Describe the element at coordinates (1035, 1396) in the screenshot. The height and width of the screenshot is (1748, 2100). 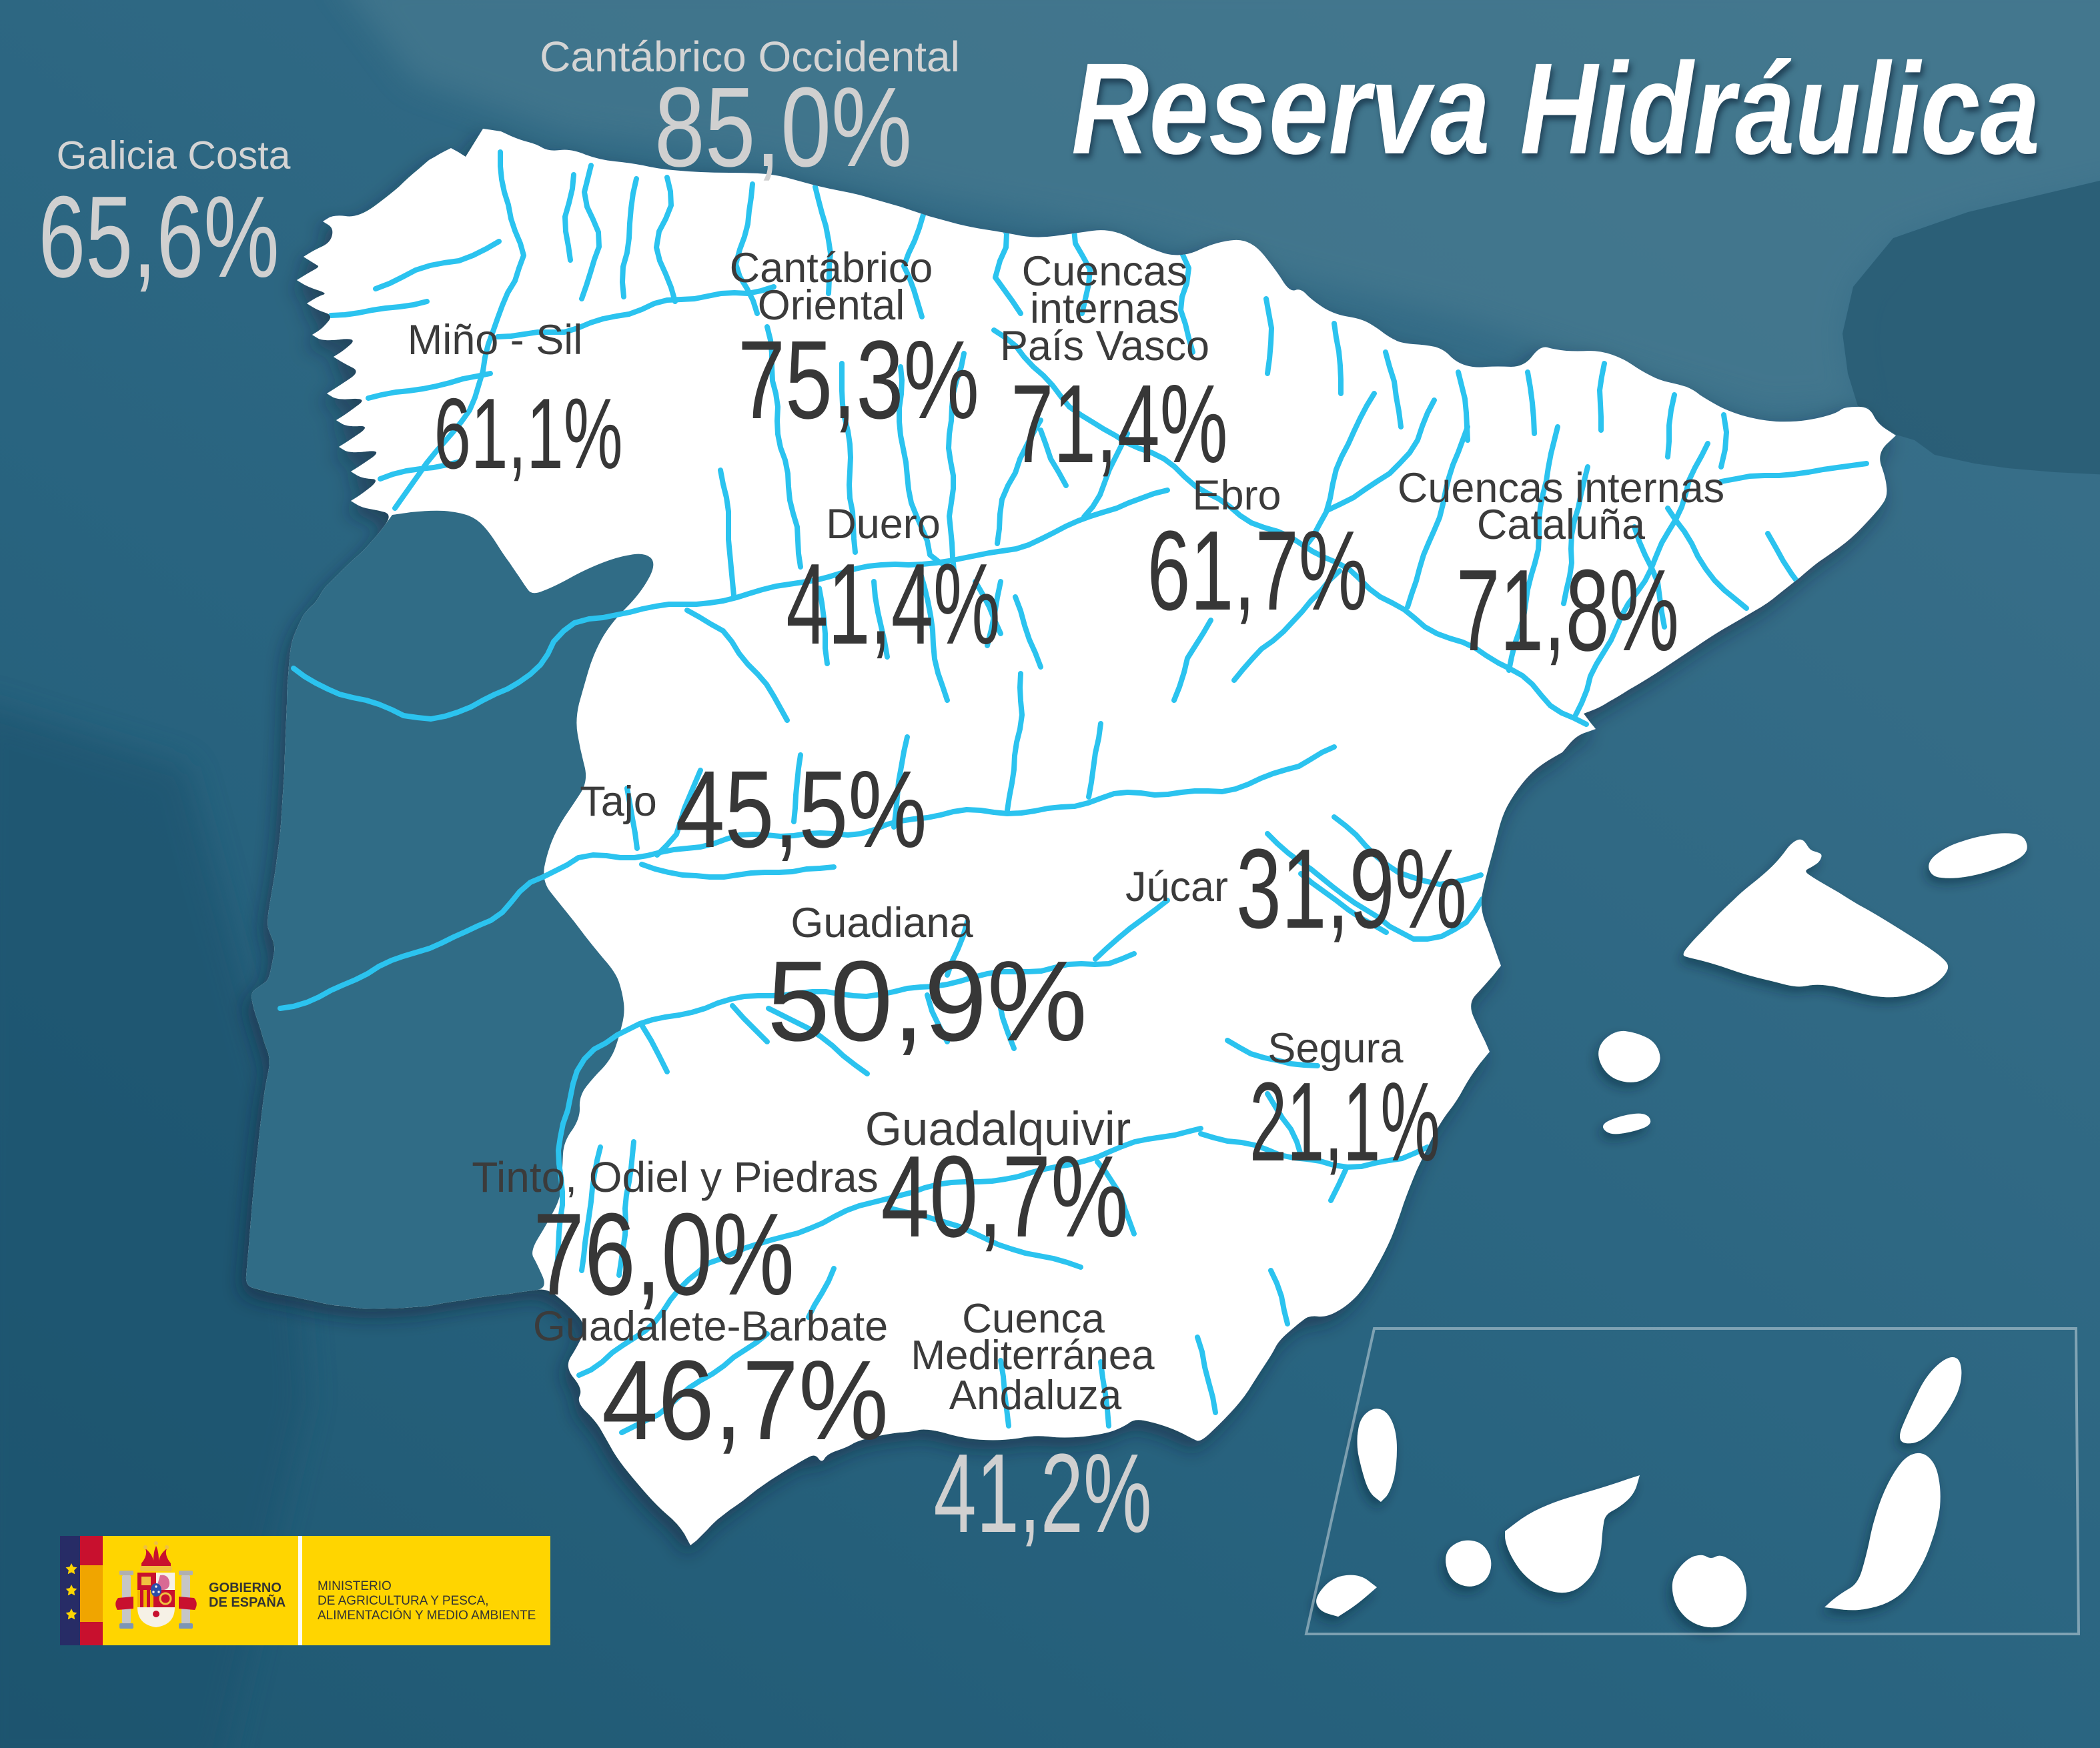
I see `svg-text: Andaluza` at that location.